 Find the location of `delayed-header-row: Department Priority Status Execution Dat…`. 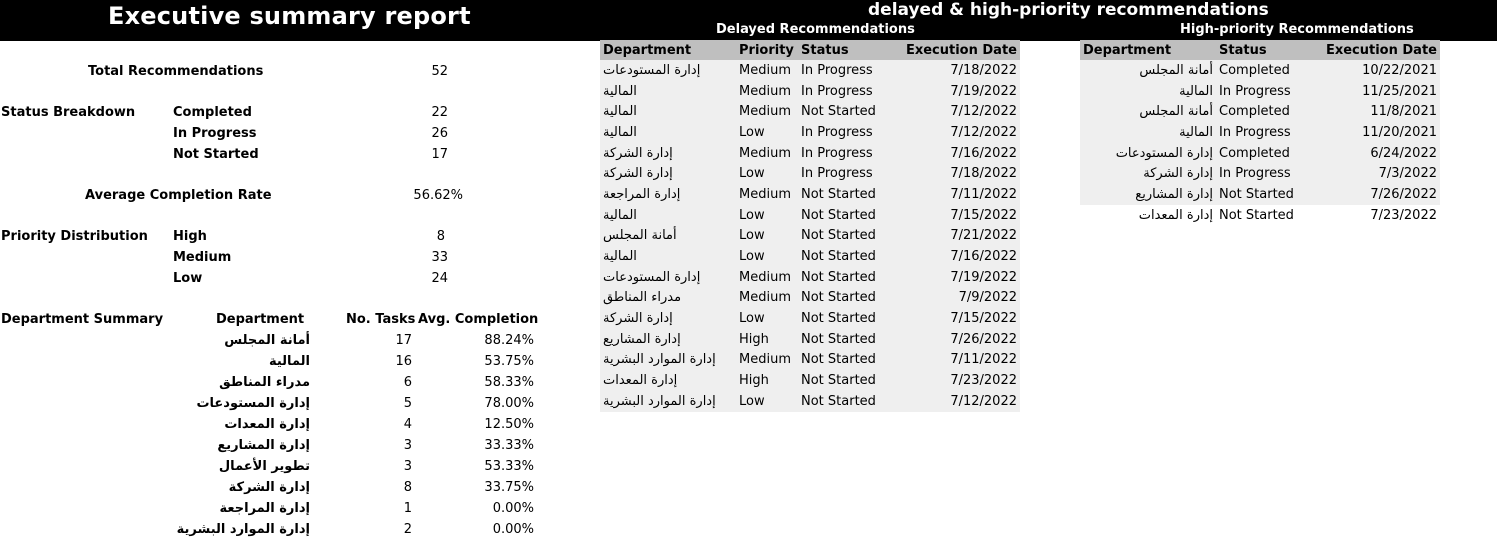

delayed-header-row: Department Priority Status Execution Dat… is located at coordinates (810, 50).